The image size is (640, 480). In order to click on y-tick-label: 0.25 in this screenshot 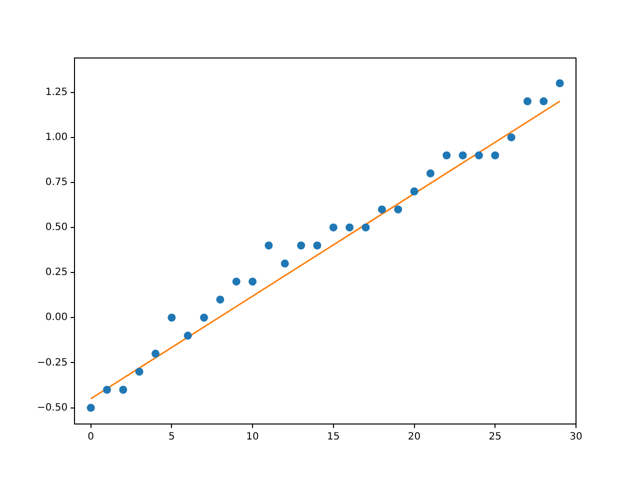, I will do `click(56, 272)`.